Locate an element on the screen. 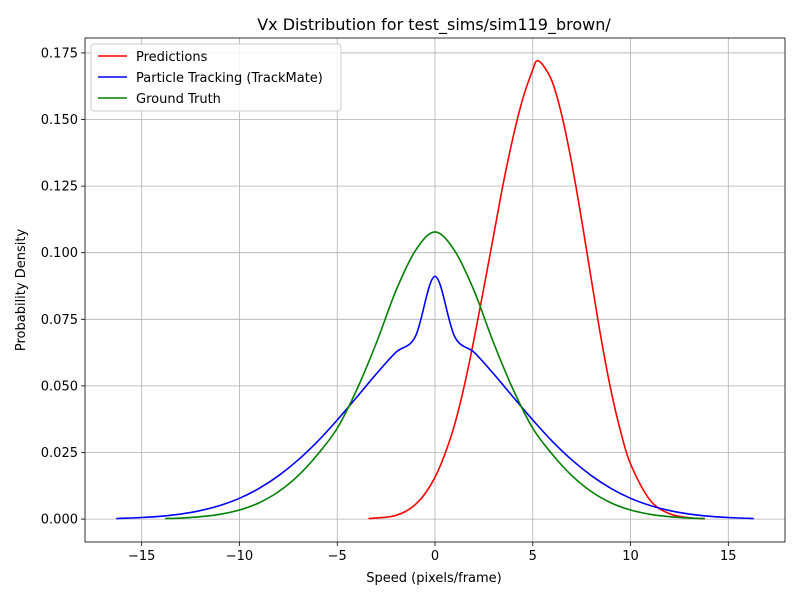  legend-label: Particle Tracking (TrackMate) is located at coordinates (229, 78).